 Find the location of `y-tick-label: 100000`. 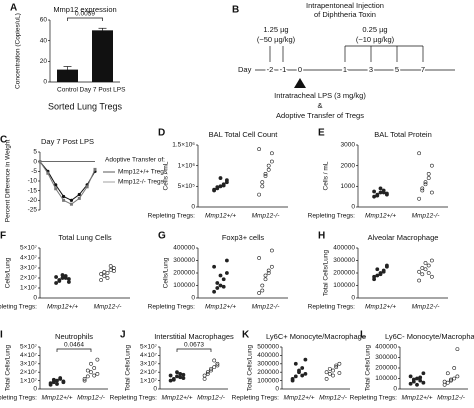

y-tick-label: 100000 is located at coordinates (344, 285).